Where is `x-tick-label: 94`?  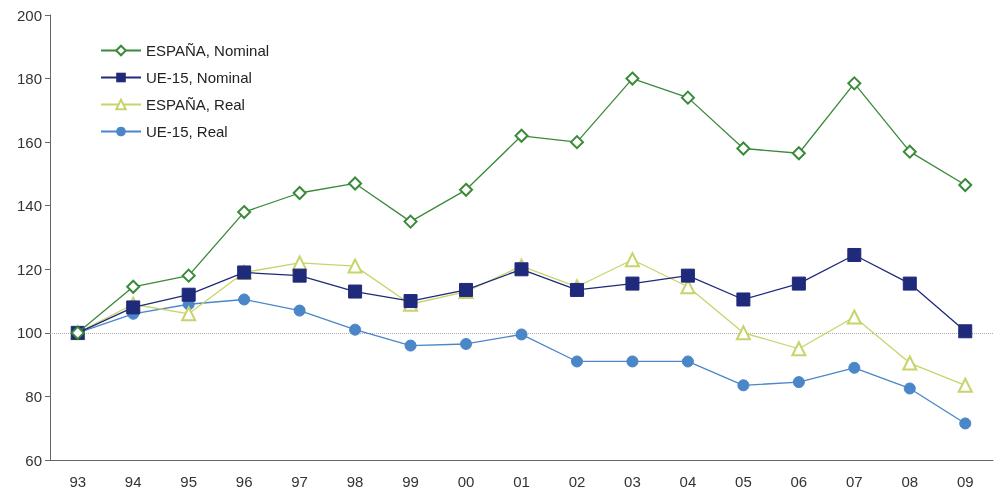 x-tick-label: 94 is located at coordinates (133, 481).